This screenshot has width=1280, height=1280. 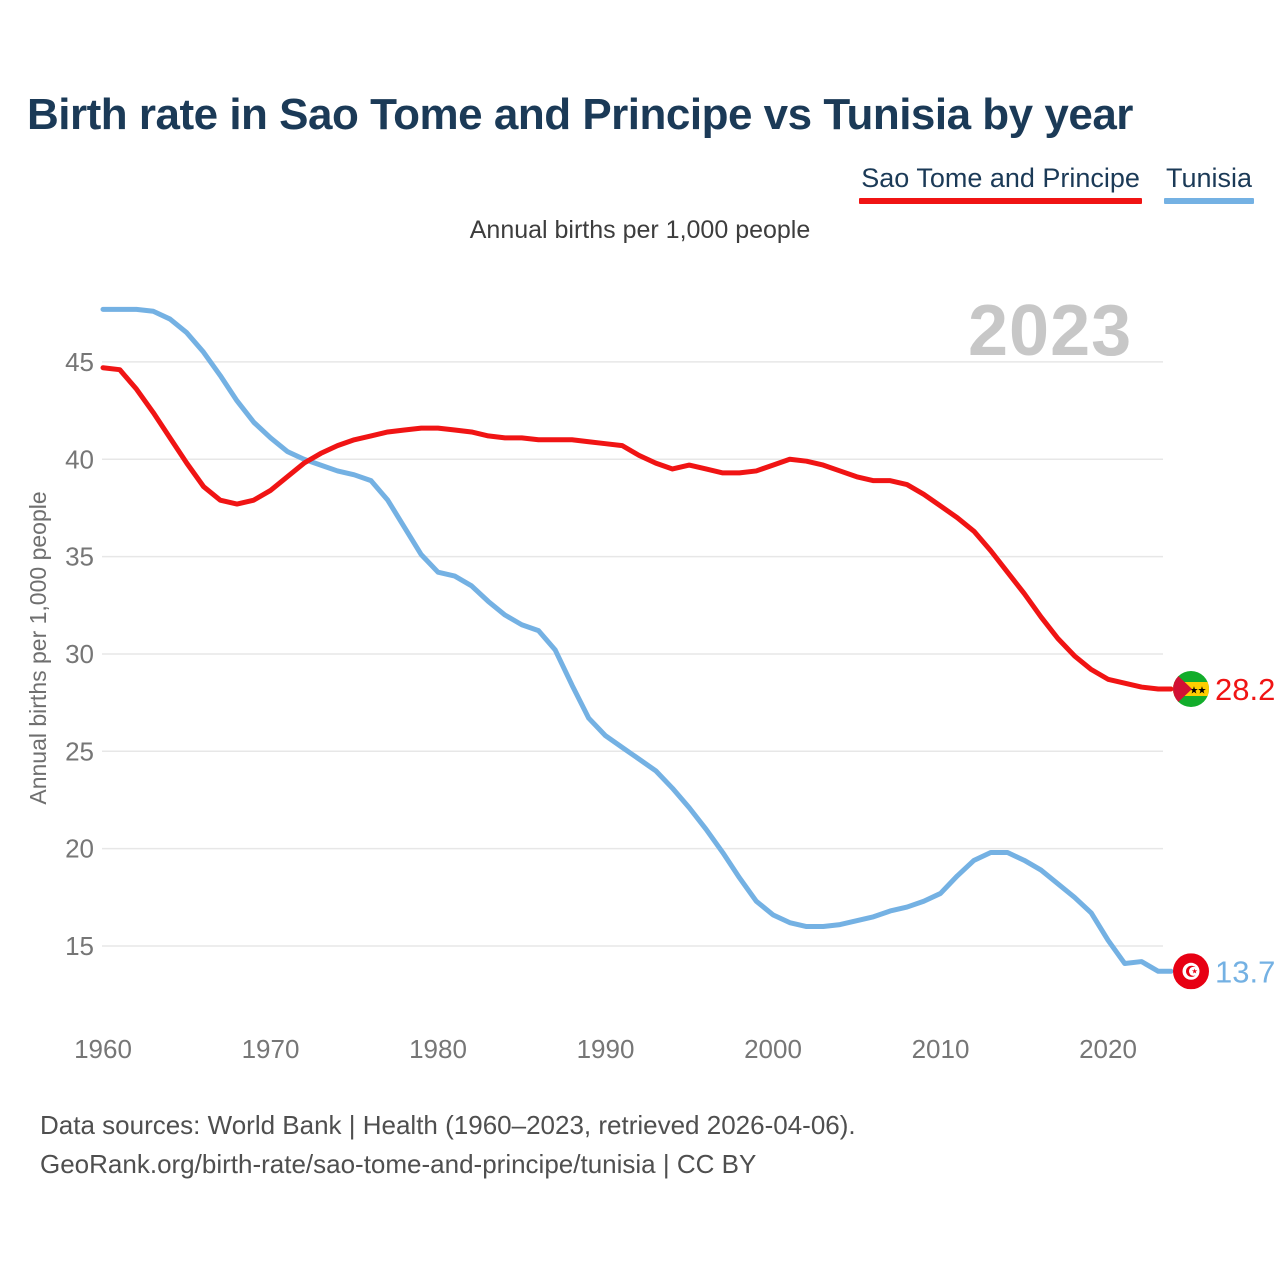 I want to click on y-tick-label: 35, so click(x=79, y=557).